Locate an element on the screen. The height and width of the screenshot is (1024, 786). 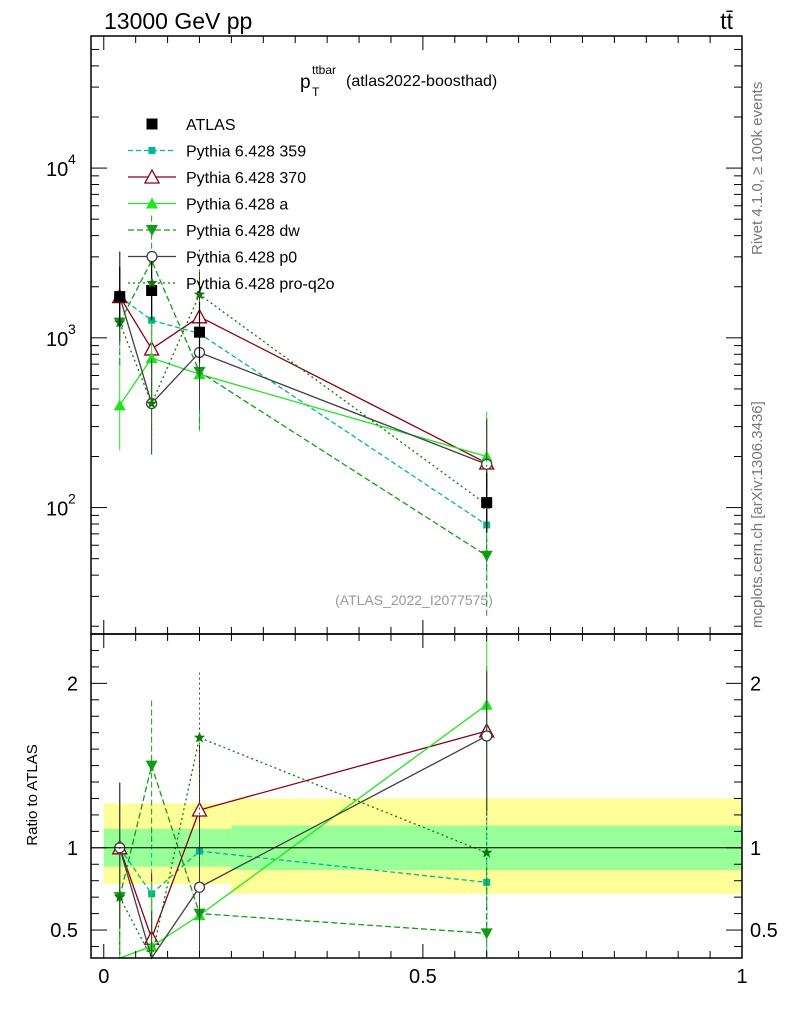
legend-entry-4: Pythia 6.428 p0 is located at coordinates (212, 258).